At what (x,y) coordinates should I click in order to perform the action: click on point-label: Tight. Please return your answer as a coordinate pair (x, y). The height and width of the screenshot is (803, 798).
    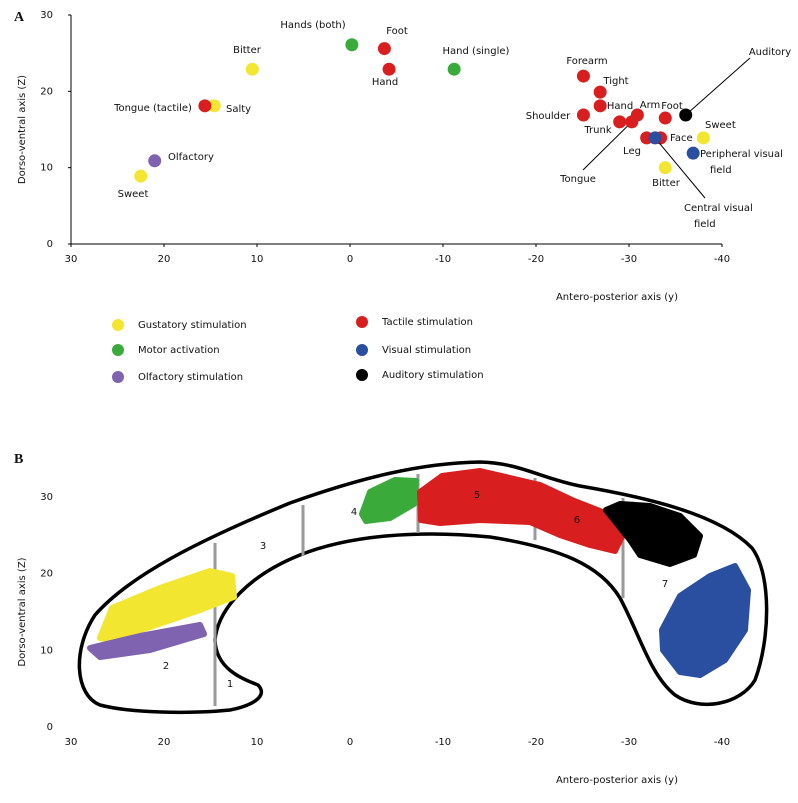
    Looking at the image, I should click on (615, 81).